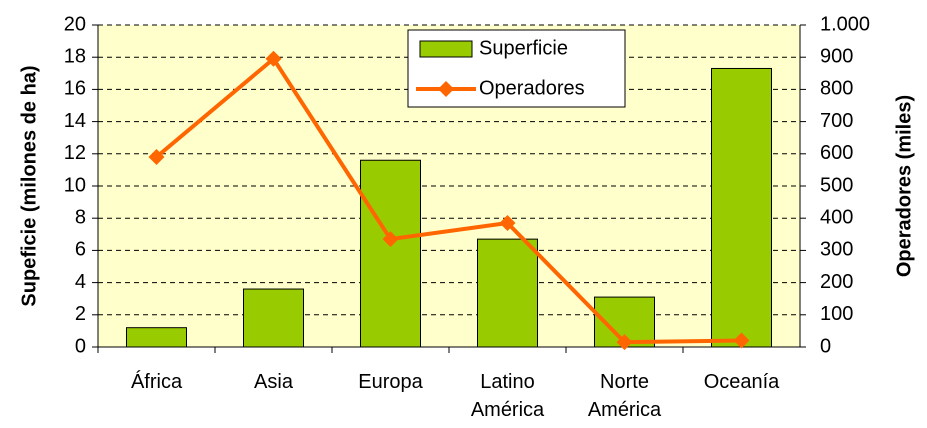  Describe the element at coordinates (80, 250) in the screenshot. I see `y-tick-label: 6` at that location.